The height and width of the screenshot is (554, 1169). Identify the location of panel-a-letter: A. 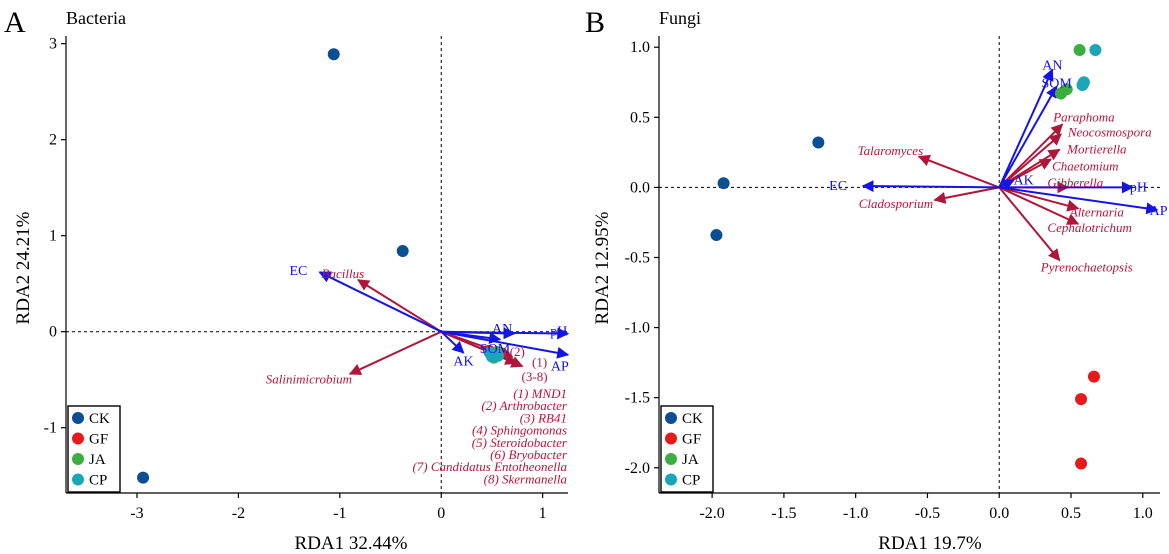
(15, 22).